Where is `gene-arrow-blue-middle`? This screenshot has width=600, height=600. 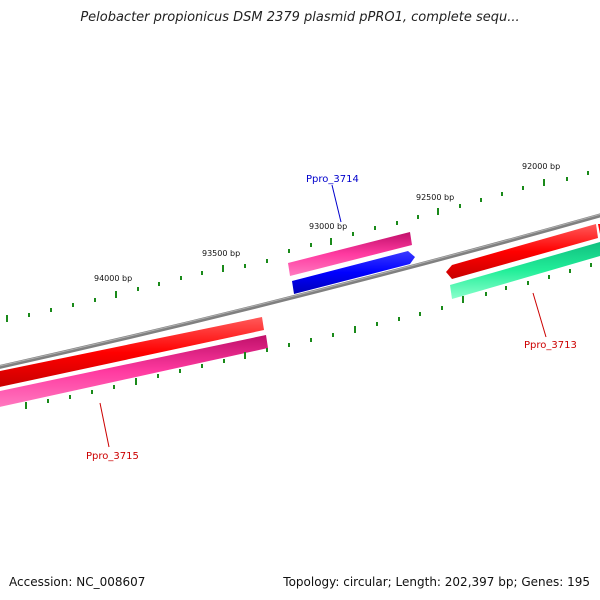 gene-arrow-blue-middle is located at coordinates (353, 272).